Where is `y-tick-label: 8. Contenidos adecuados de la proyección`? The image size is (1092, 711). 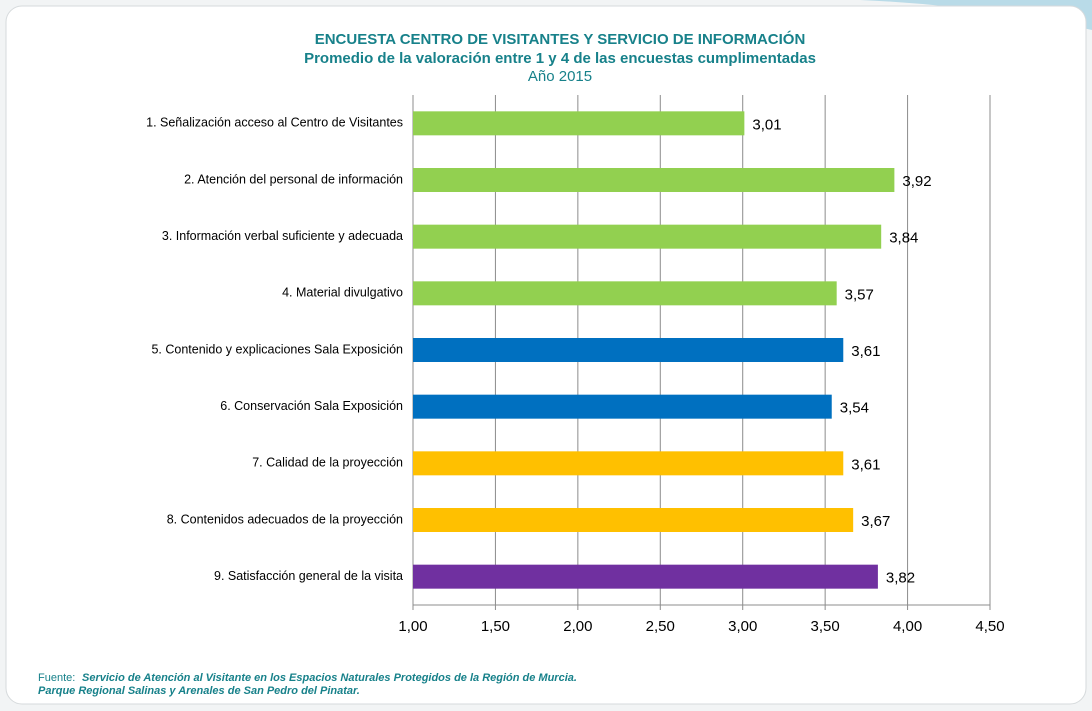
y-tick-label: 8. Contenidos adecuados de la proyección is located at coordinates (285, 519).